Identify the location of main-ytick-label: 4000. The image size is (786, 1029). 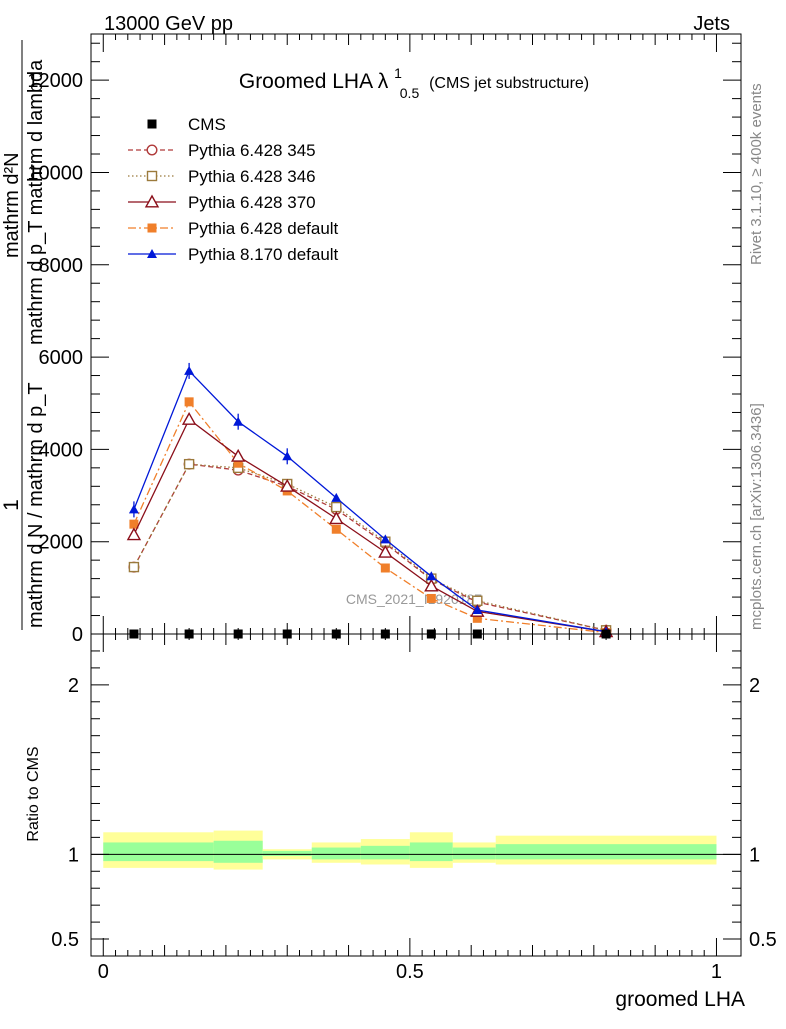
(61, 450).